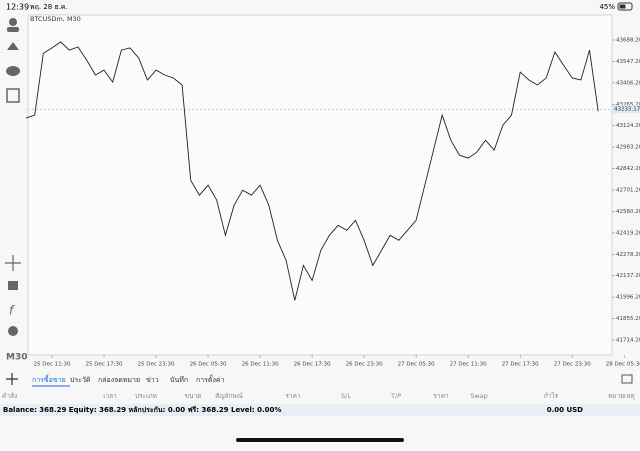 The width and height of the screenshot is (640, 451). Describe the element at coordinates (193, 396) in the screenshot. I see `column-header: ขนาด` at that location.